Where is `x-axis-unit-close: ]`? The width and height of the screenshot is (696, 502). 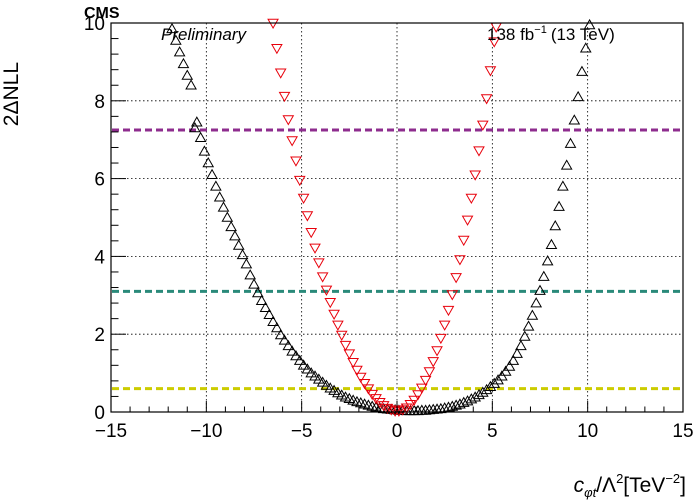 x-axis-unit-close: ] is located at coordinates (683, 485).